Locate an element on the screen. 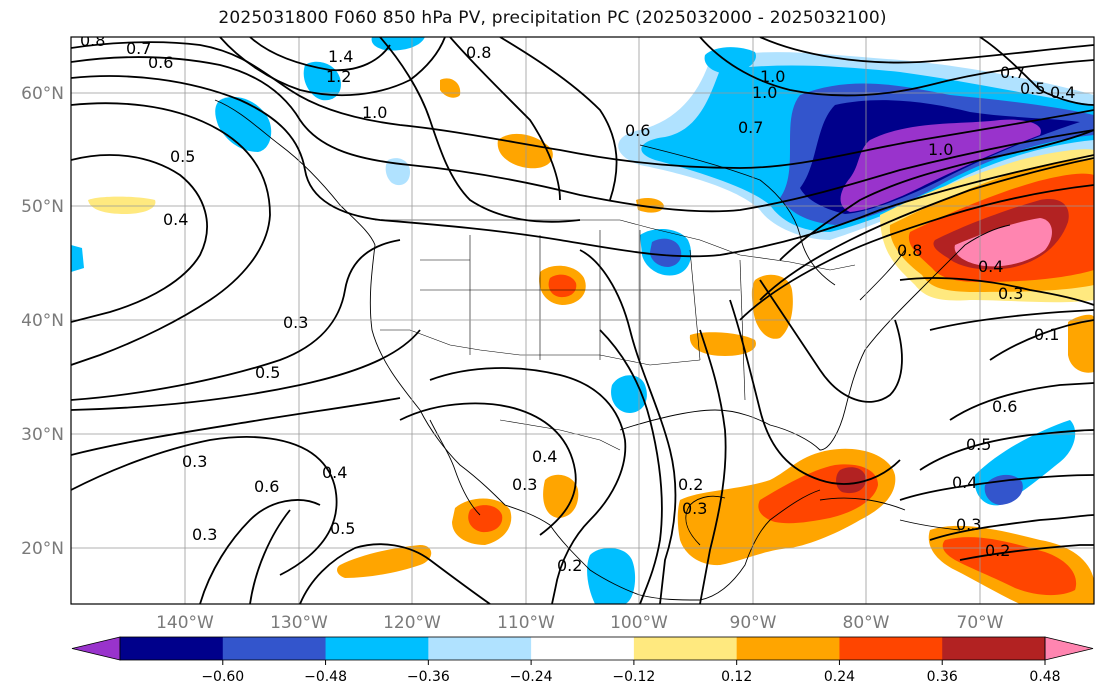  colorbar-tick-label: −0.36 is located at coordinates (428, 677).